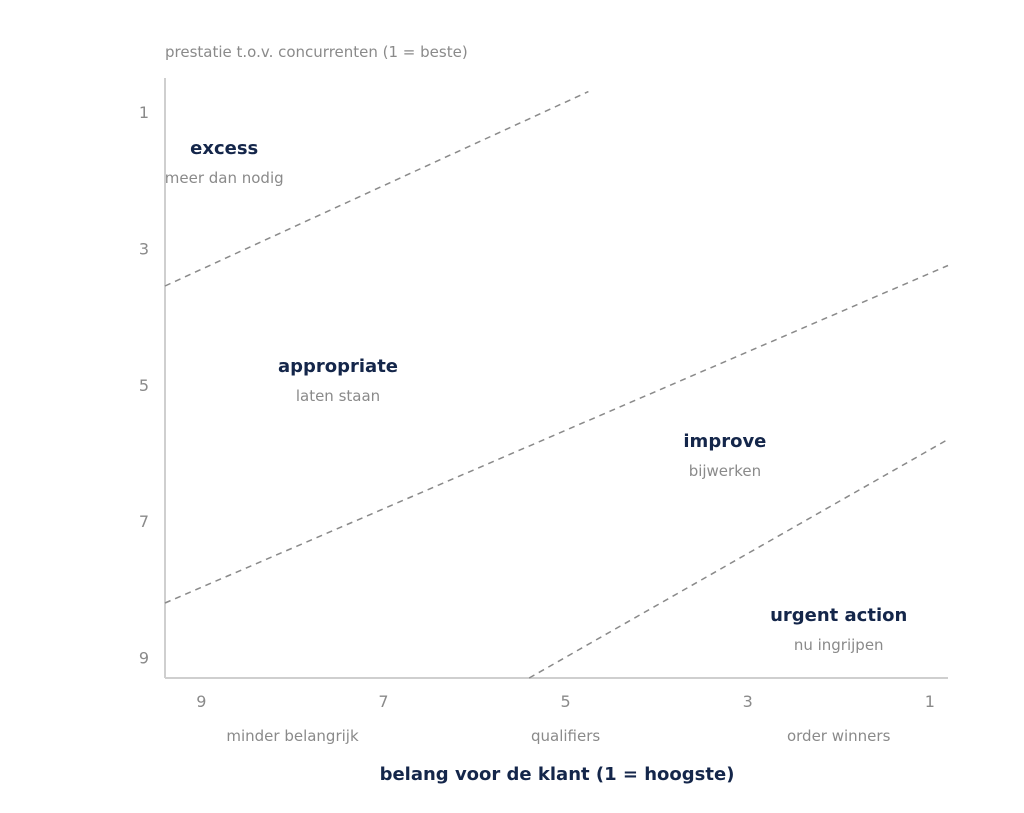 This screenshot has height=813, width=1024. I want to click on zone-title: improve, so click(724, 441).